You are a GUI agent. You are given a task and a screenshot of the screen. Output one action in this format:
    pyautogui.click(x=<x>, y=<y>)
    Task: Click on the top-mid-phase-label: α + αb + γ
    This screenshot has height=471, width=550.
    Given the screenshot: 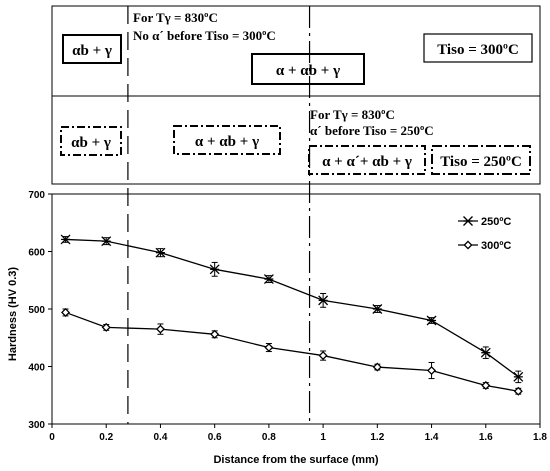 What is the action you would take?
    pyautogui.click(x=308, y=71)
    